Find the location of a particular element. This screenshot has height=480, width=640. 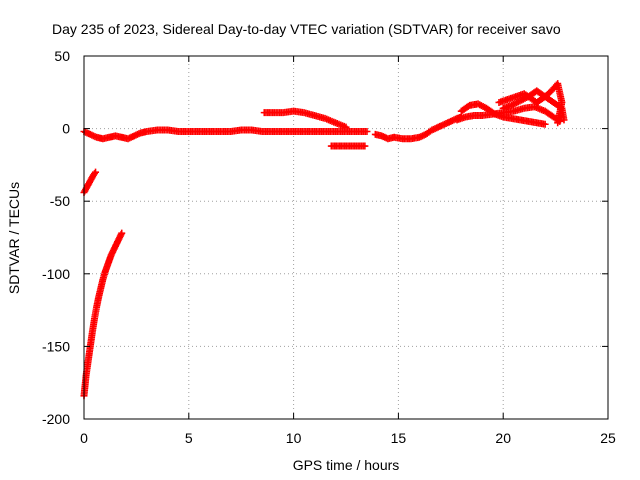

y-tick-label: -50 is located at coordinates (60, 201).